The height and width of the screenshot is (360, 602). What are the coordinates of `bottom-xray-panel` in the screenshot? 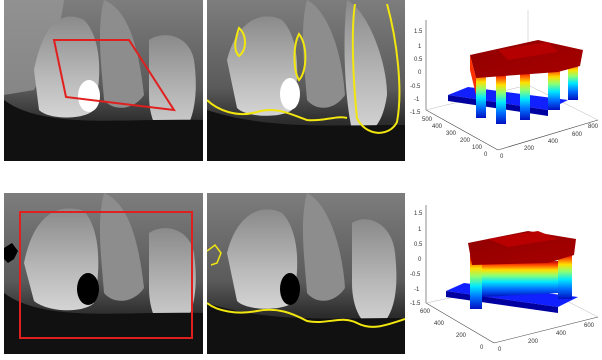 It's located at (103, 273).